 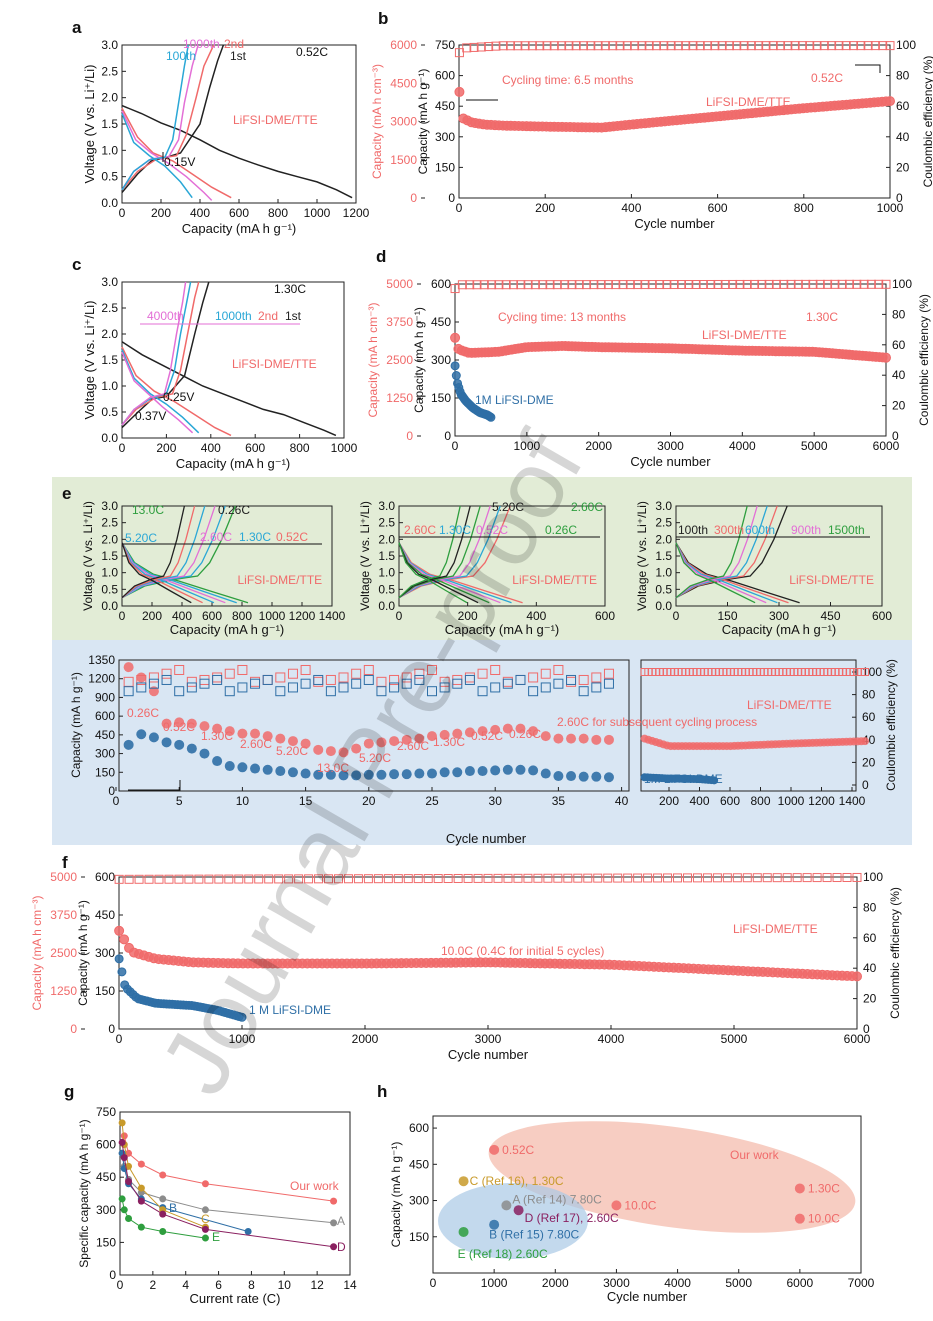 I want to click on panel-h-x-axis-label: Cycle number, so click(x=647, y=1296).